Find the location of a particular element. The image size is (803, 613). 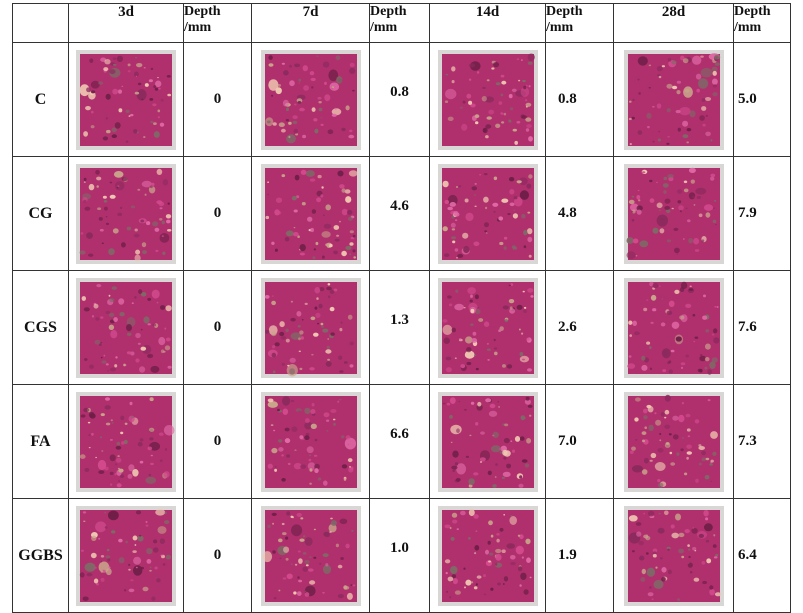

specimen-cell is located at coordinates (126, 327).